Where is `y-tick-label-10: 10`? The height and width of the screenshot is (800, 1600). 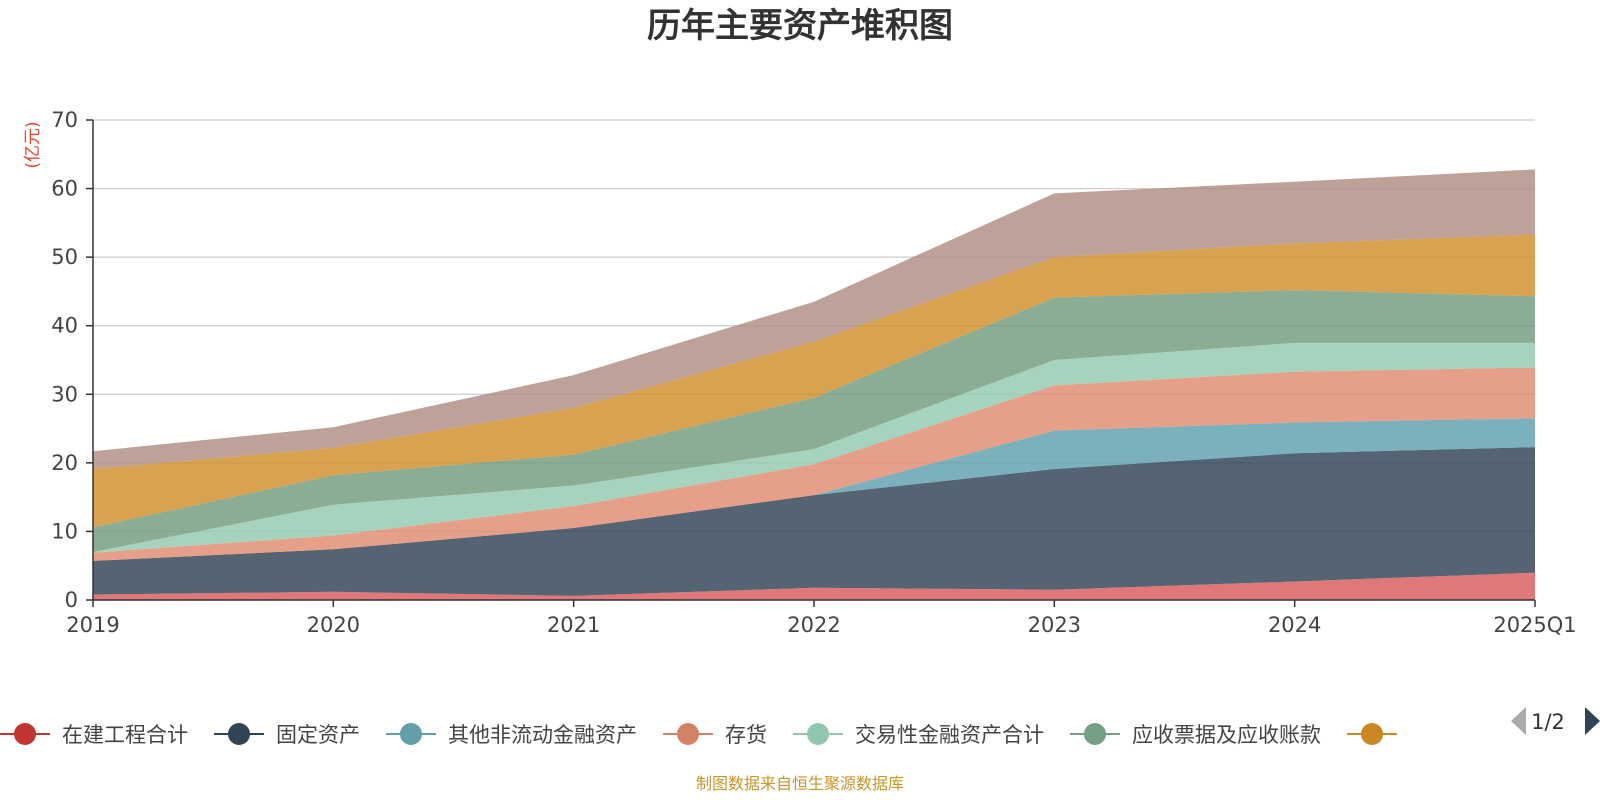
y-tick-label-10: 10 is located at coordinates (64, 531).